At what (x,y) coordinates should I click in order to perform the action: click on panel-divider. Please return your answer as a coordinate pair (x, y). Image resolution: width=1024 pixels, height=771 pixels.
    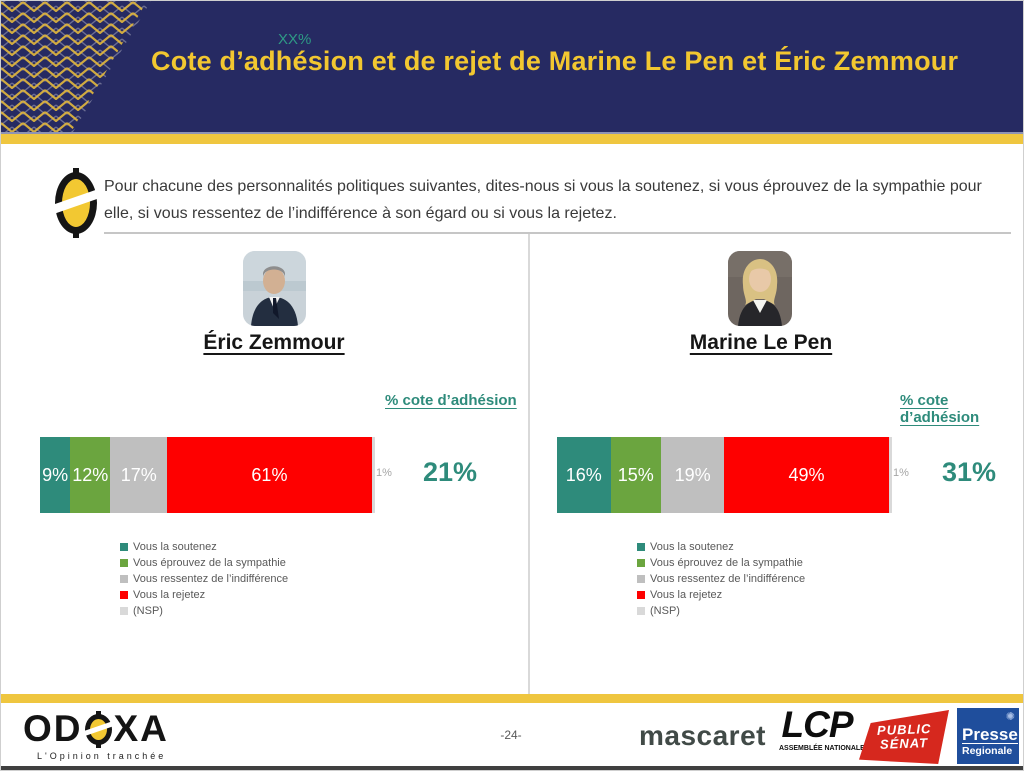
    Looking at the image, I should click on (529, 464).